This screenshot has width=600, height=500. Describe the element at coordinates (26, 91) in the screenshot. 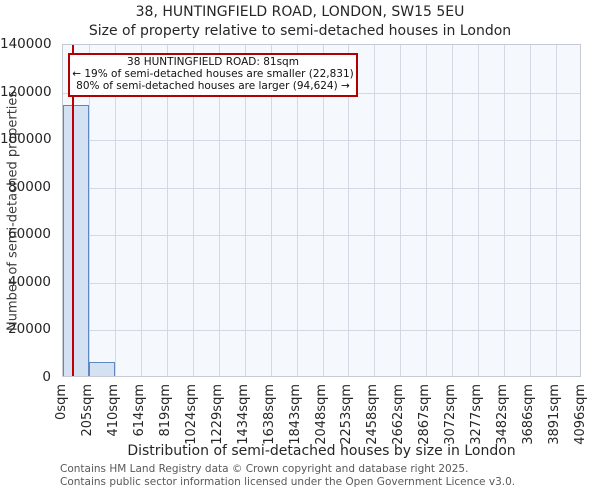

I see `y-tick-label: 120000` at that location.